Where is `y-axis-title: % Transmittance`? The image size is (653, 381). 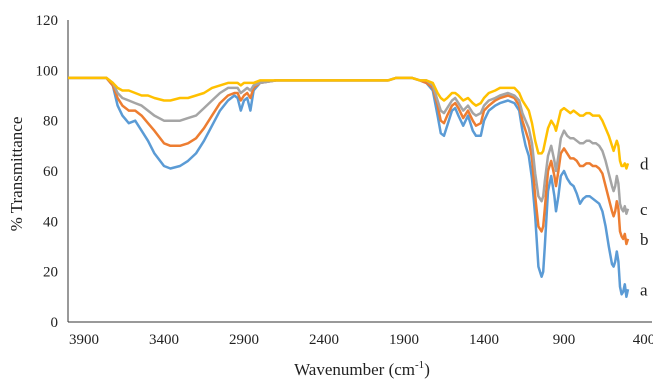 y-axis-title: % Transmittance is located at coordinates (16, 174).